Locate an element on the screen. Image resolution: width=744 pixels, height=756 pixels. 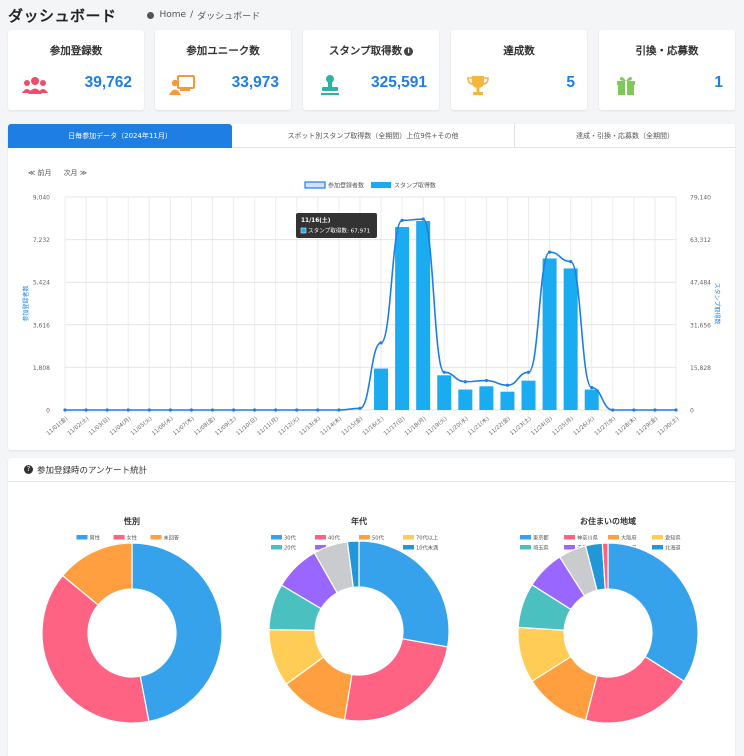
right-tick-label: 63,312 is located at coordinates (700, 240).